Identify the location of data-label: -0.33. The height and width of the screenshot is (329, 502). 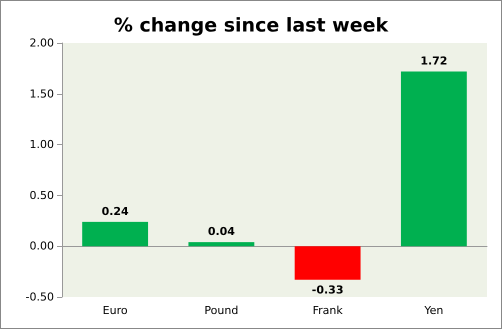
(328, 290).